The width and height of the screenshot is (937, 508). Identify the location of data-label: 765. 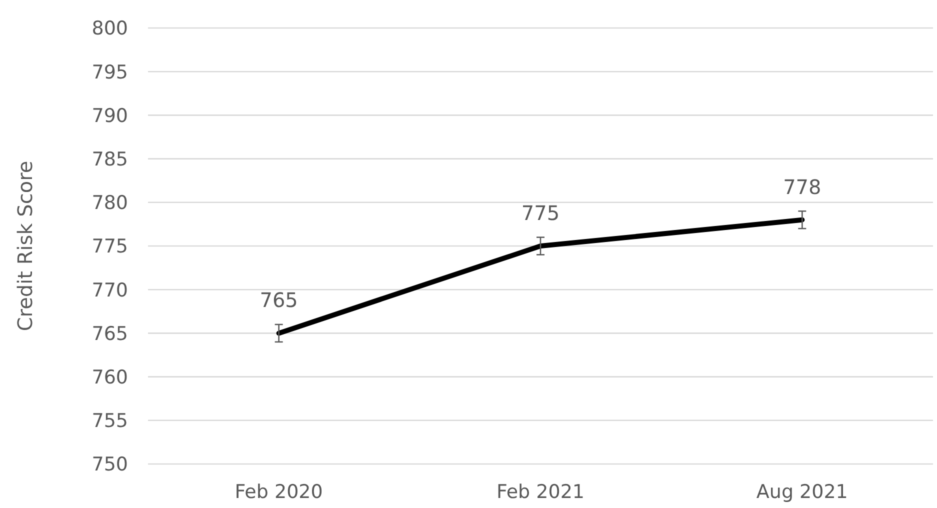
(279, 300).